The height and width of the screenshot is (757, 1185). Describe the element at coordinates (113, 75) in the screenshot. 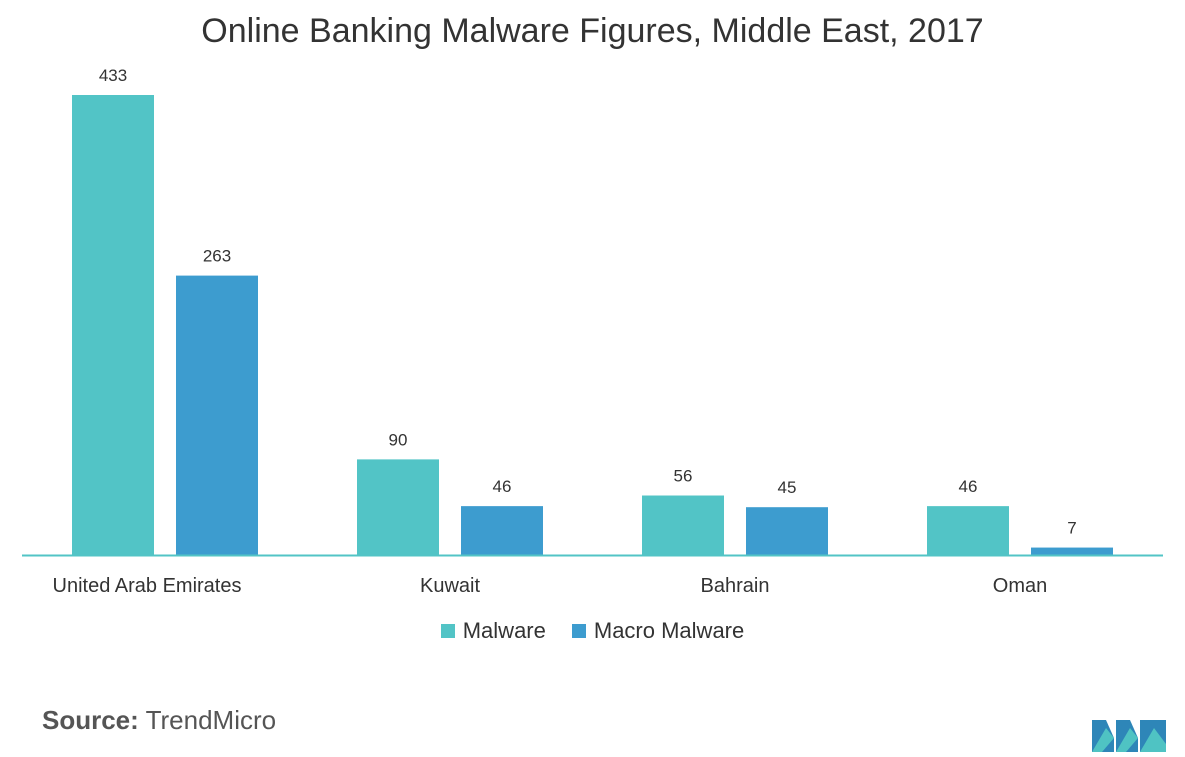

I see `data-label: 433` at that location.